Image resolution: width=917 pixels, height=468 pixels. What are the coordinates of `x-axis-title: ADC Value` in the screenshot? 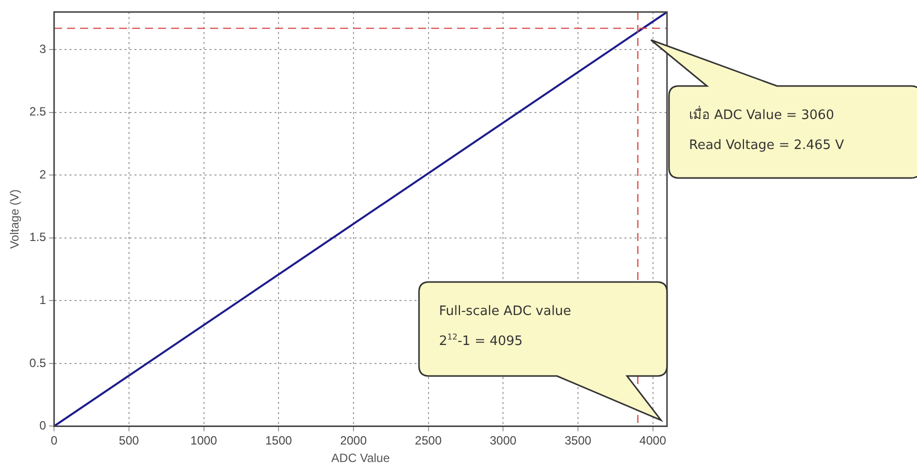 It's located at (360, 458).